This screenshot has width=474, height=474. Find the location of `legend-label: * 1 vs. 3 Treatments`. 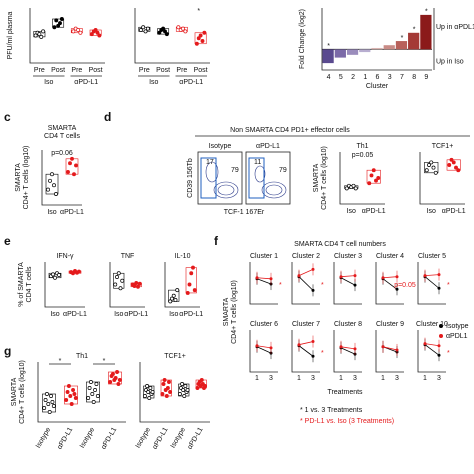

legend-label: * 1 vs. 3 Treatments is located at coordinates (331, 410).